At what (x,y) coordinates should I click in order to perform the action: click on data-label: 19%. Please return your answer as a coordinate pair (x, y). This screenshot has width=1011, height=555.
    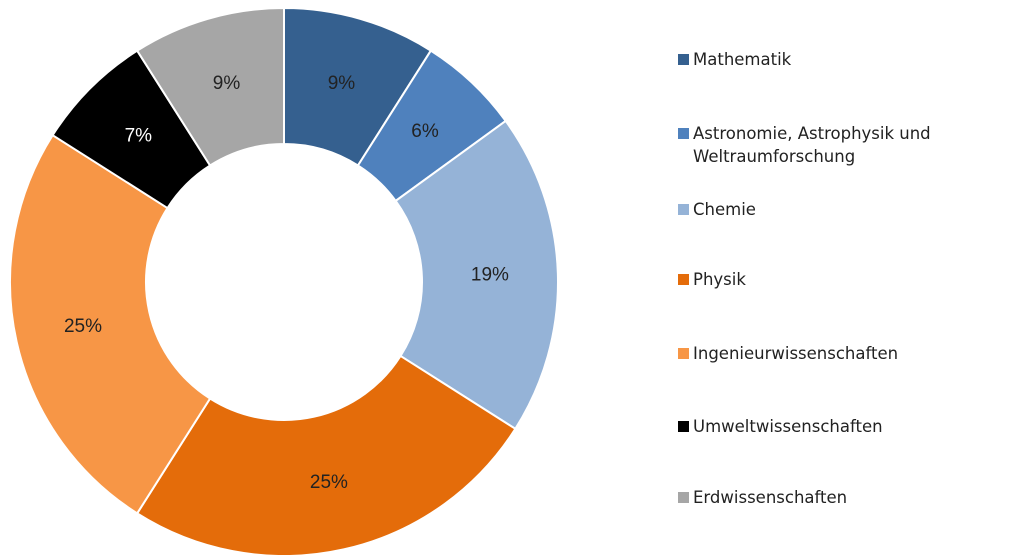
    Looking at the image, I should click on (490, 275).